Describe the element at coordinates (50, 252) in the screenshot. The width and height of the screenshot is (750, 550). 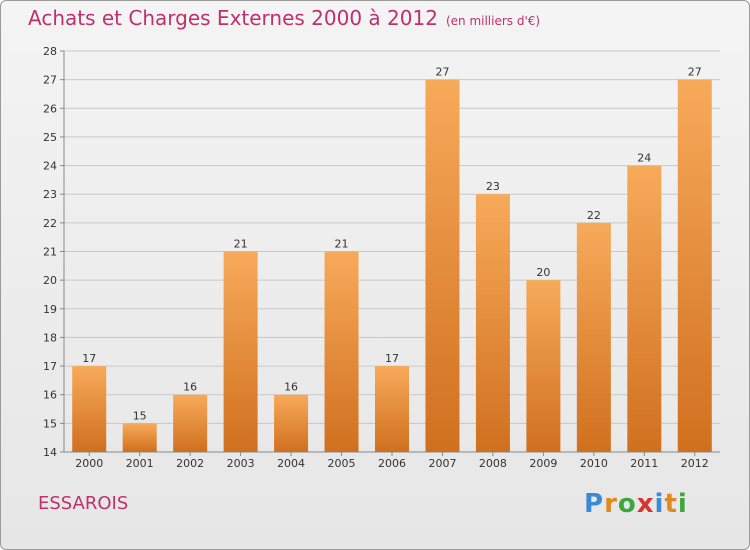
I see `y-tick-label: 21` at that location.